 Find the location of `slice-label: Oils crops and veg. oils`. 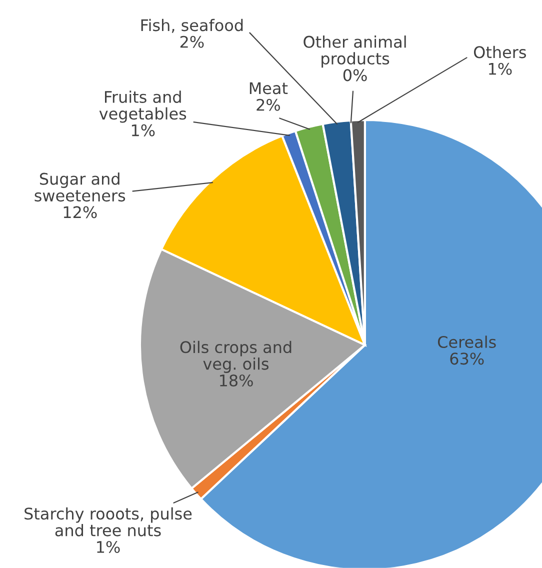

slice-label: Oils crops and veg. oils is located at coordinates (236, 356).